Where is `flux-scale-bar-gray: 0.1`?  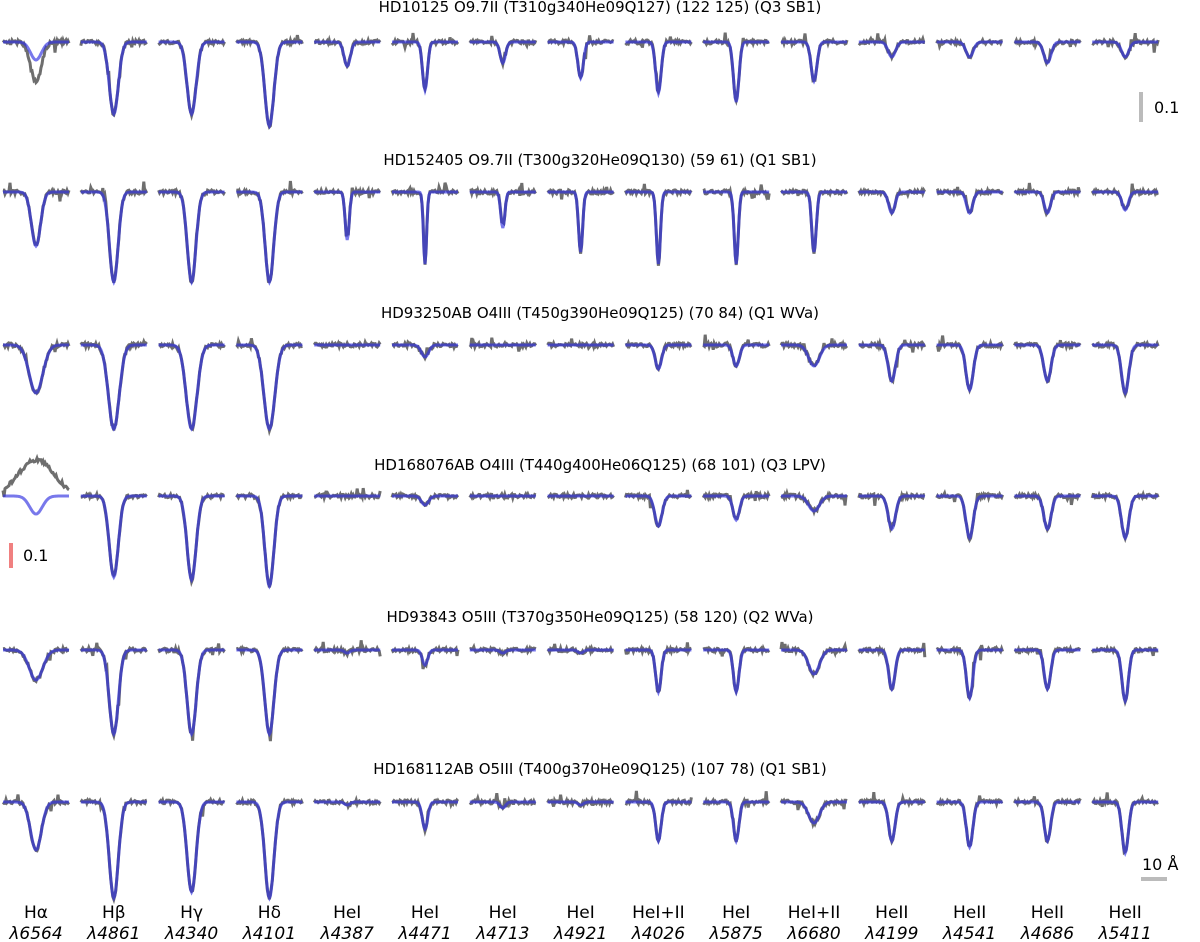
flux-scale-bar-gray: 0.1 is located at coordinates (1159, 107).